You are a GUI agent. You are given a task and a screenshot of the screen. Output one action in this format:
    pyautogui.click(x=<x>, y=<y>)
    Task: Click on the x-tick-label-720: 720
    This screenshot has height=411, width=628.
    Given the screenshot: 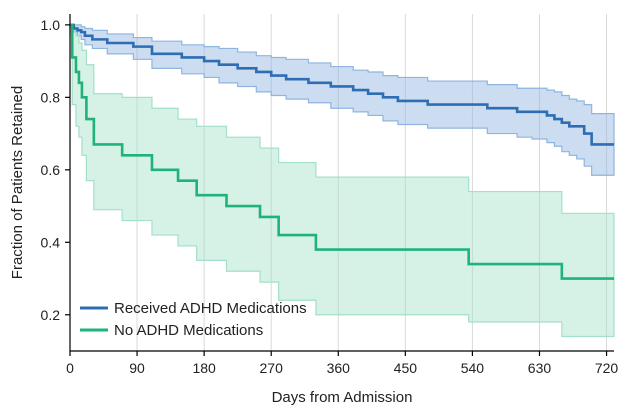 What is the action you would take?
    pyautogui.click(x=607, y=368)
    